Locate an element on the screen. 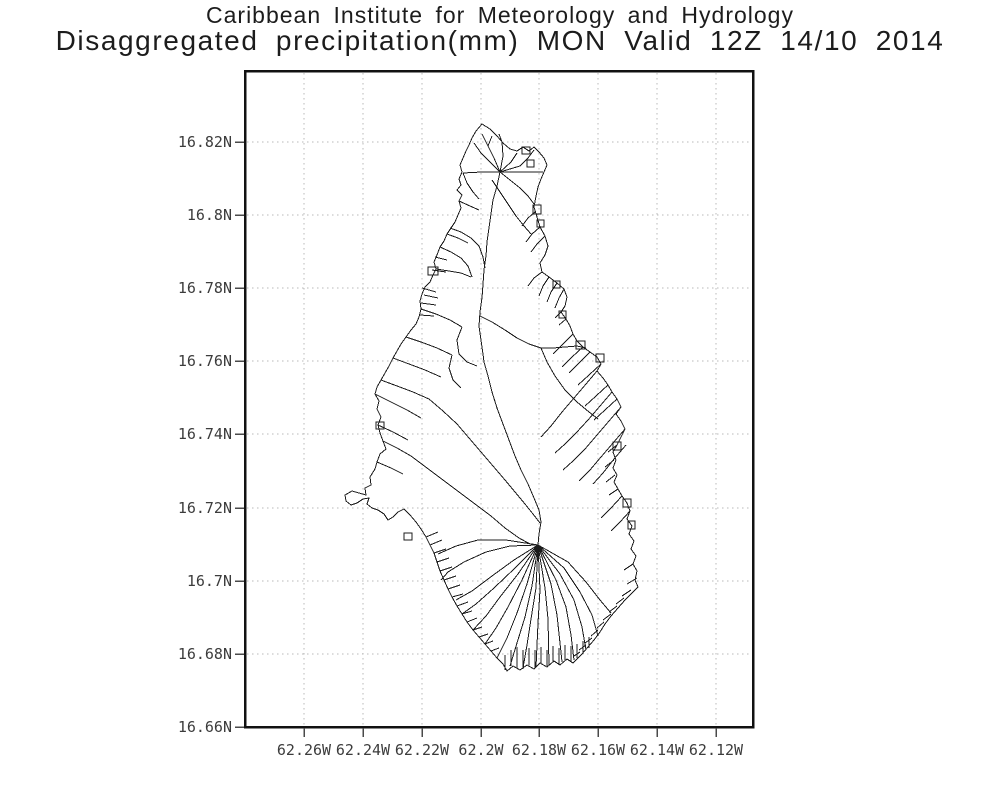  y-axis-label: 16.82N is located at coordinates (204, 142).